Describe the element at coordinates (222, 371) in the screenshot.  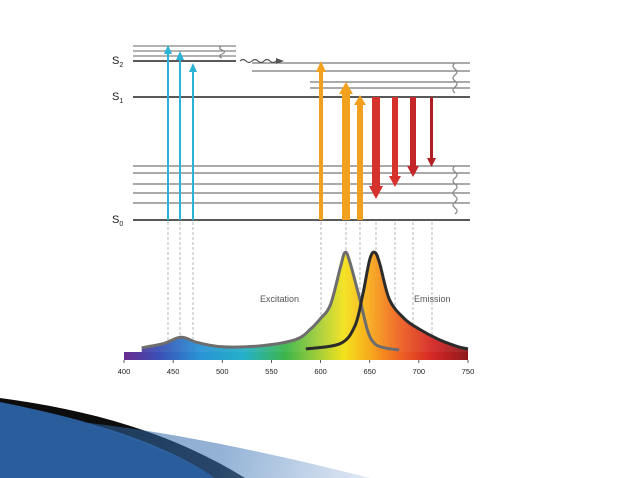
I see `x-tick-label: 500` at that location.